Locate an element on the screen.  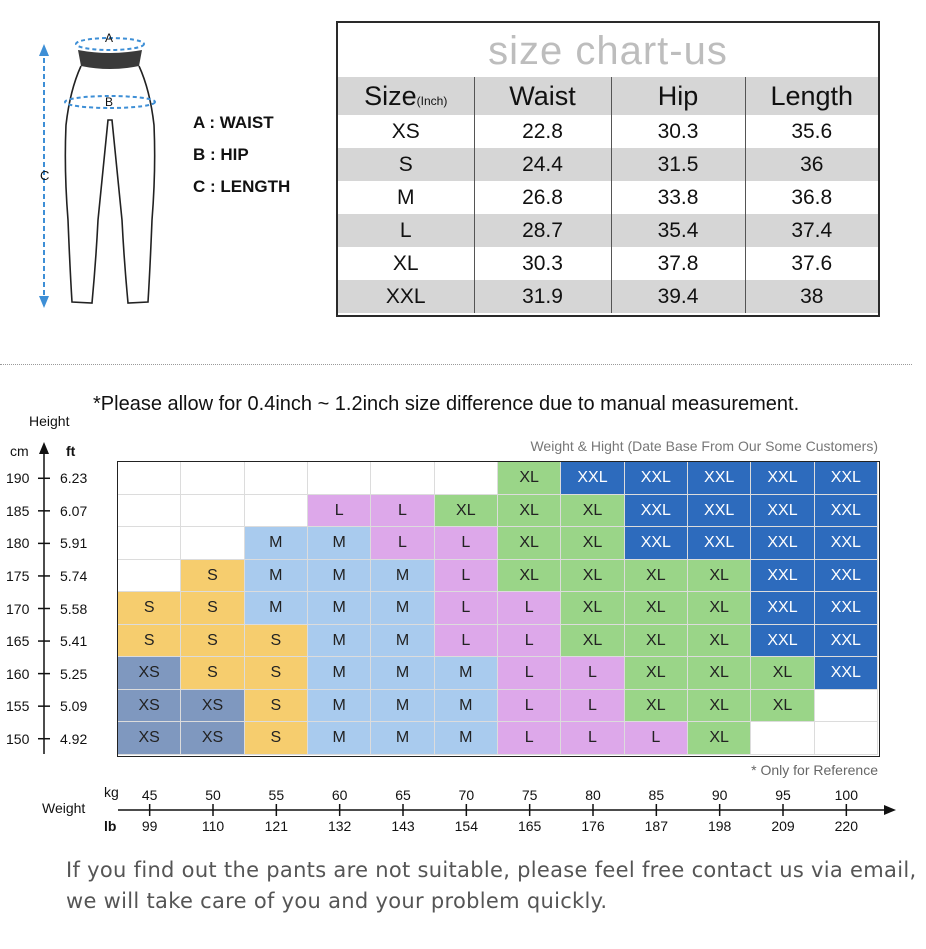
hip-cell: 35.4 is located at coordinates (677, 230).